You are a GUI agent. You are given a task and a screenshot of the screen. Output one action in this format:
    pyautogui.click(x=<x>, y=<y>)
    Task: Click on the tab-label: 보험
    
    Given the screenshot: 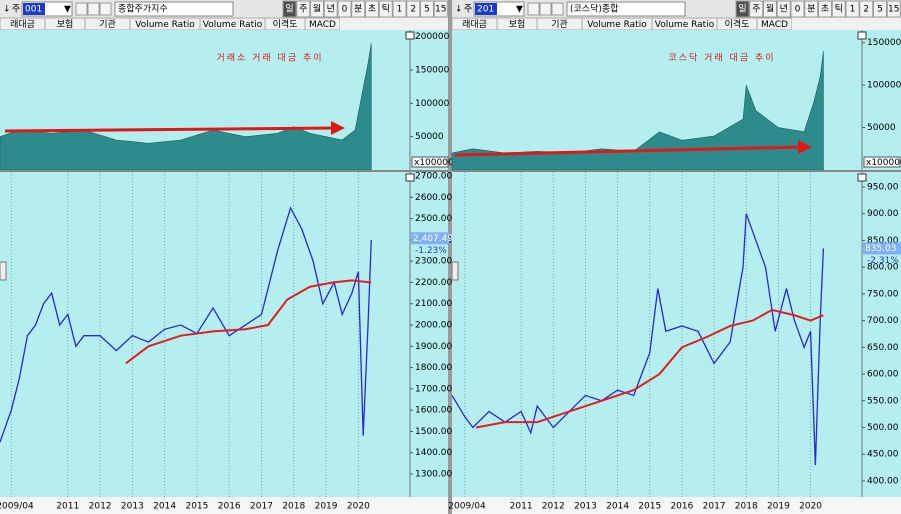 What is the action you would take?
    pyautogui.click(x=65, y=24)
    